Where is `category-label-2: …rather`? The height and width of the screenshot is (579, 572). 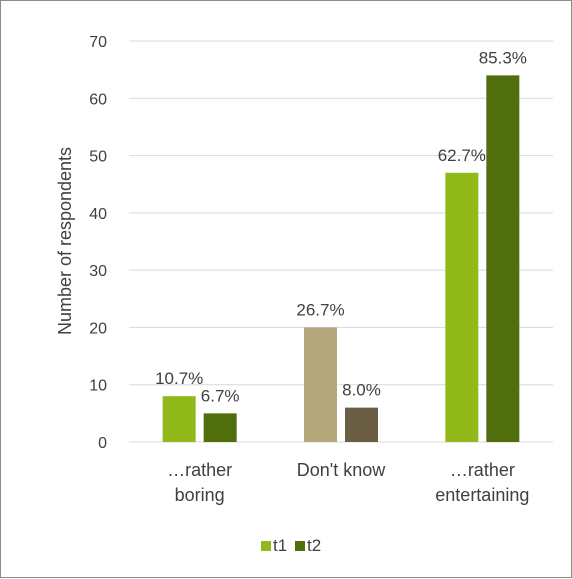 category-label-2: …rather is located at coordinates (482, 470).